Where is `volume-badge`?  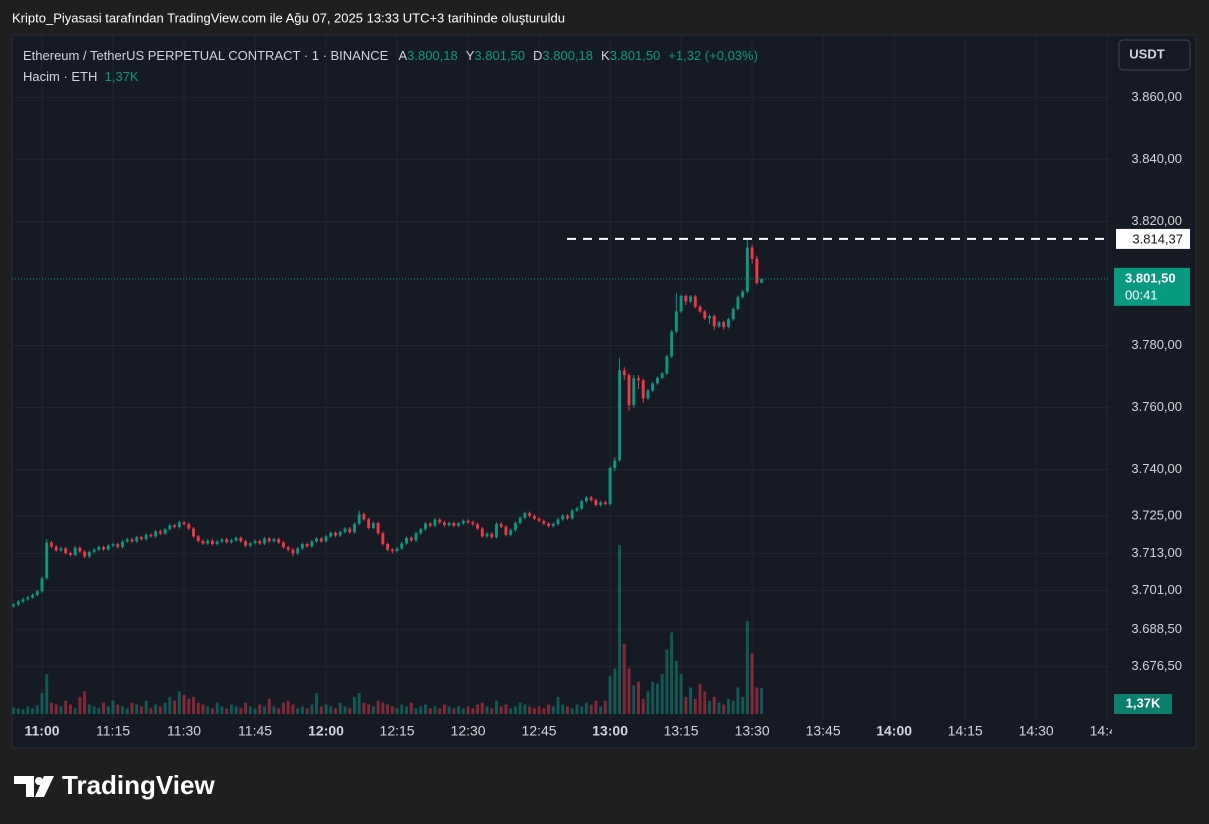
volume-badge is located at coordinates (1143, 704).